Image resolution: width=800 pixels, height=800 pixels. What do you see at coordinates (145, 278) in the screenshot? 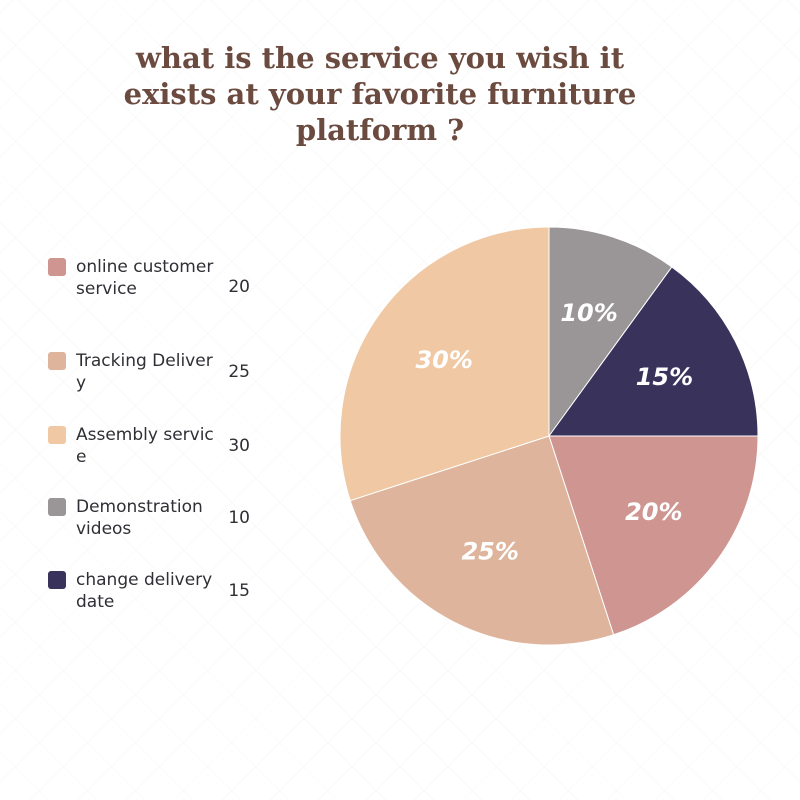
I see `legend-label: online customer service` at bounding box center [145, 278].